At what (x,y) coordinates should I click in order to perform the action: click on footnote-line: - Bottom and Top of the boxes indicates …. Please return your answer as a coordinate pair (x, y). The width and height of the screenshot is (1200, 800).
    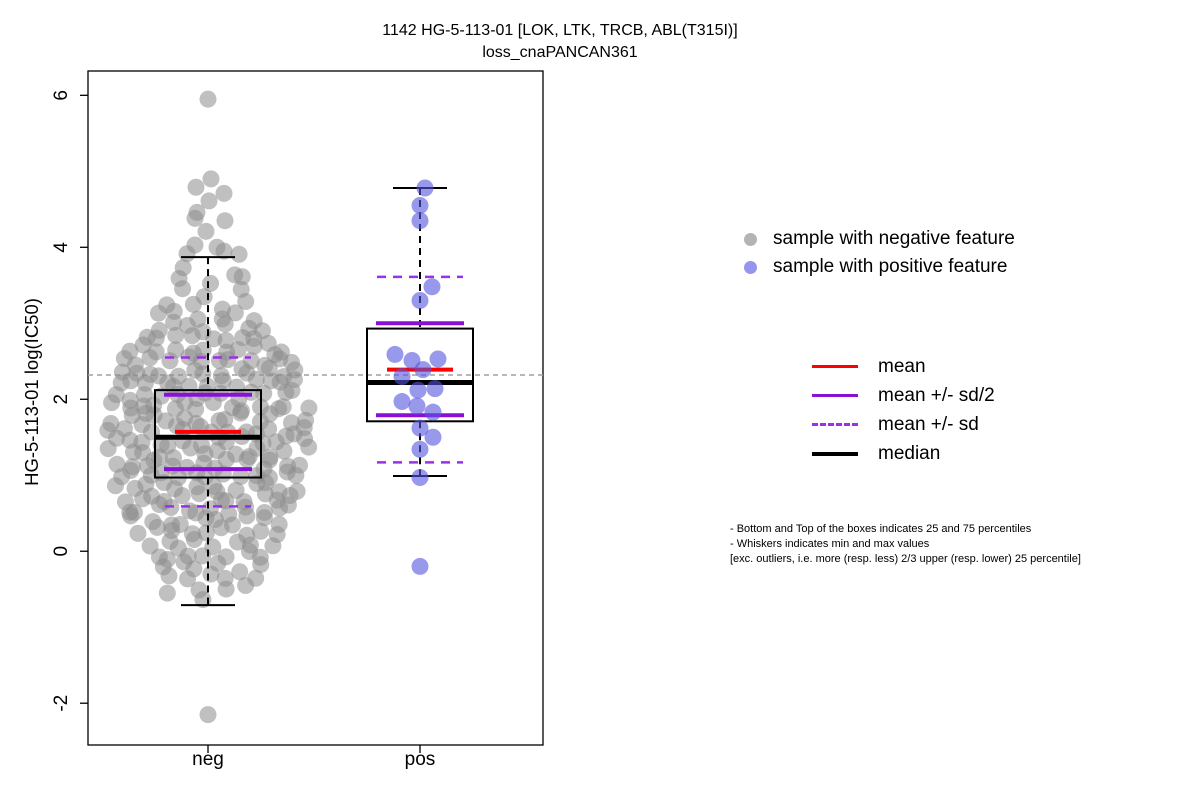
    Looking at the image, I should click on (881, 529).